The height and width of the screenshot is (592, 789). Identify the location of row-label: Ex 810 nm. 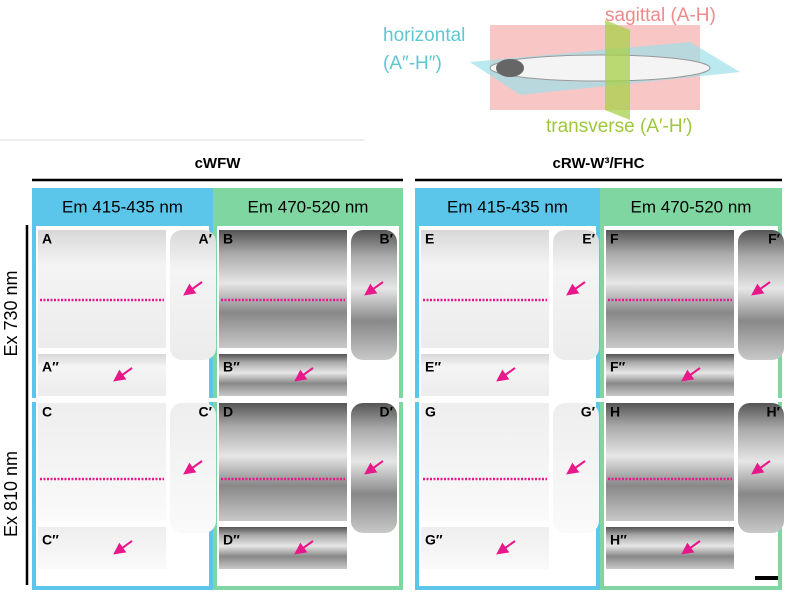
(11, 494).